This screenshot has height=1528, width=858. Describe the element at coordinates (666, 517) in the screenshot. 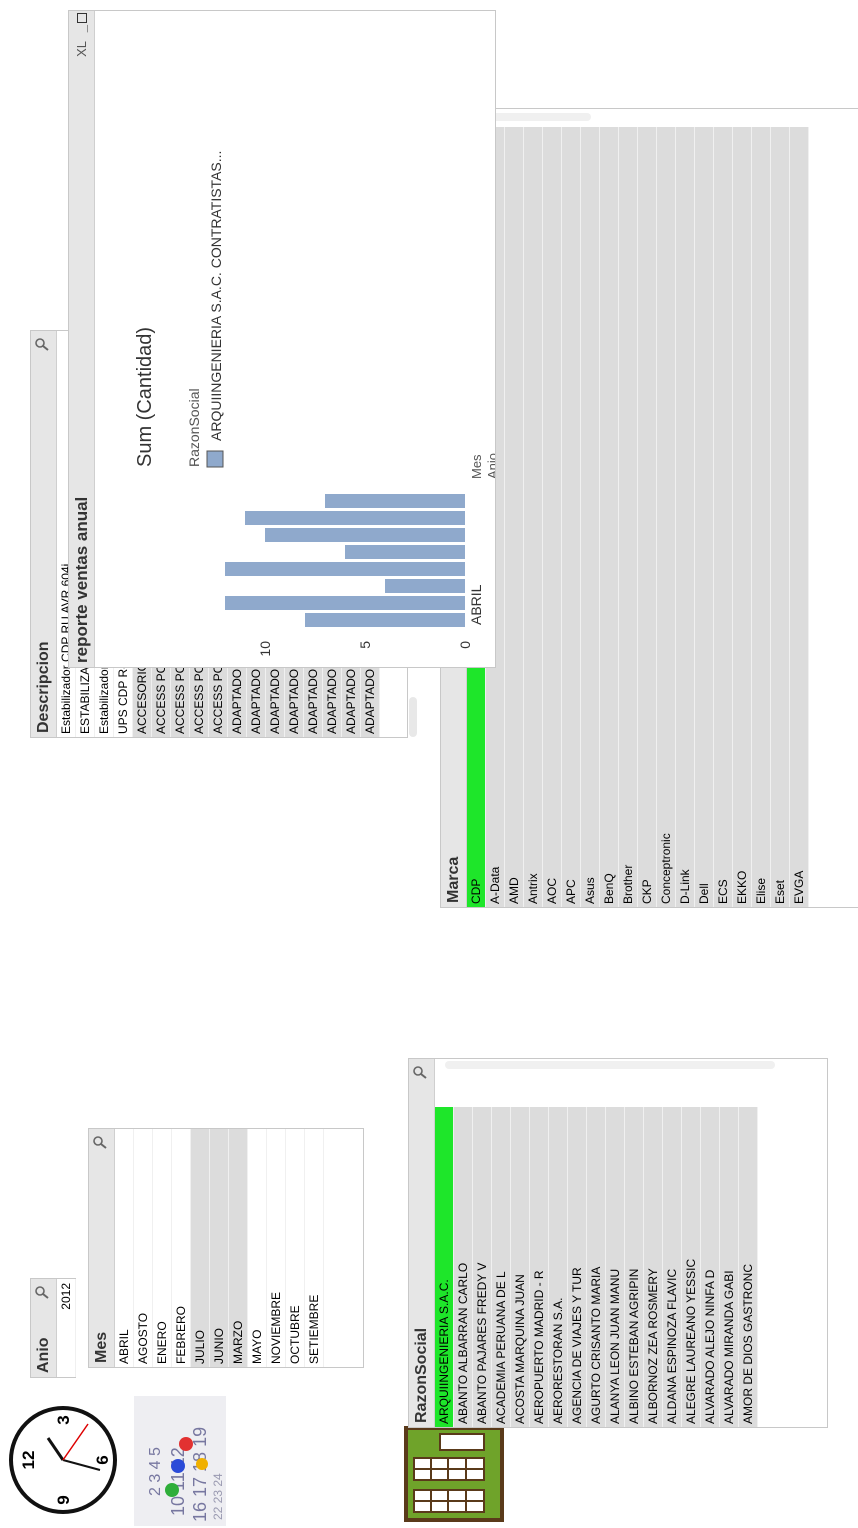

I see `list-item: Conceptronic` at that location.